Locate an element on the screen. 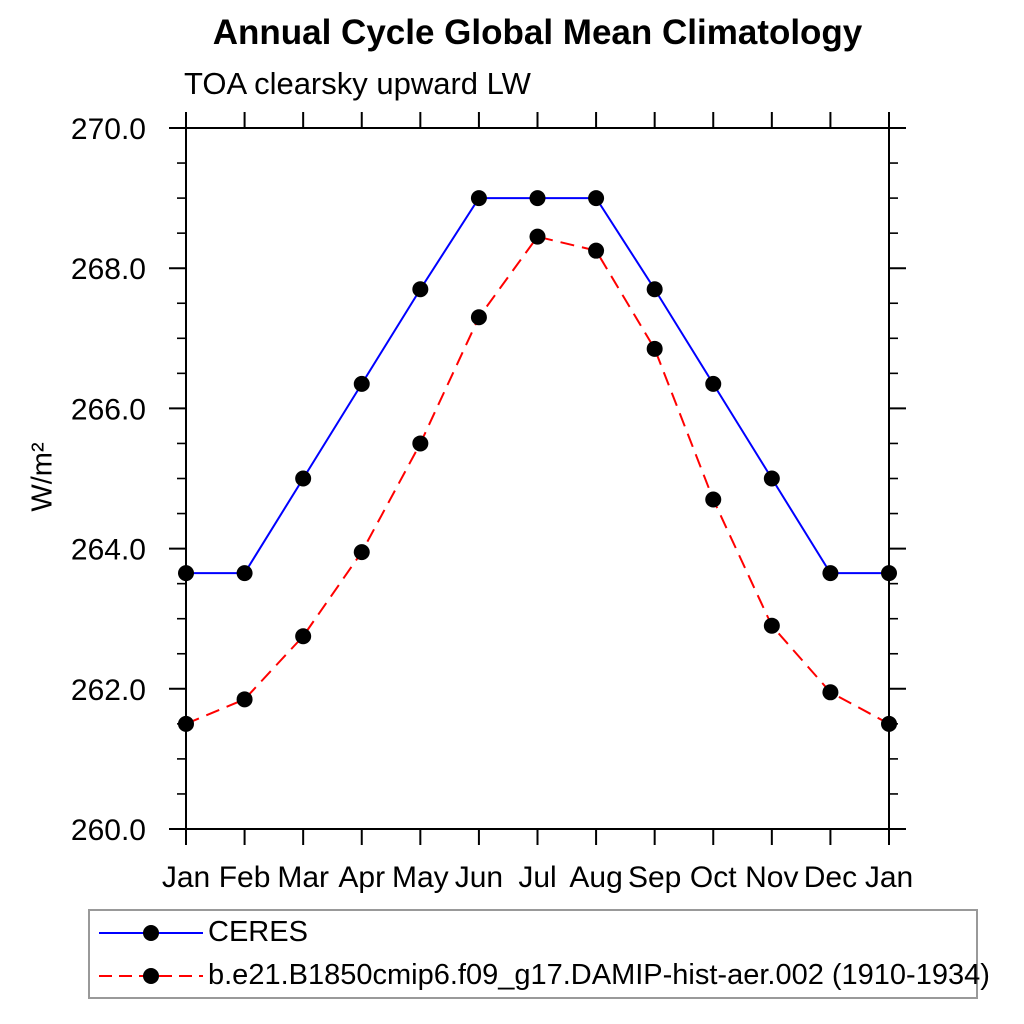 This screenshot has width=1024, height=1024. month-label: Dec is located at coordinates (830, 877).